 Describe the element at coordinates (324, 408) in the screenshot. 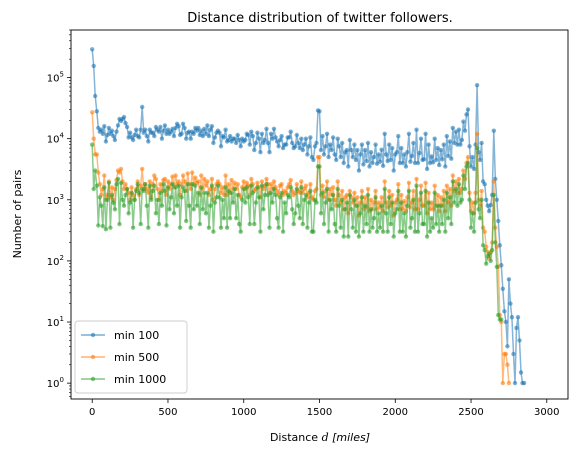

I see `x-axis: 0 500 1000 1500 2000 2500 3000` at that location.